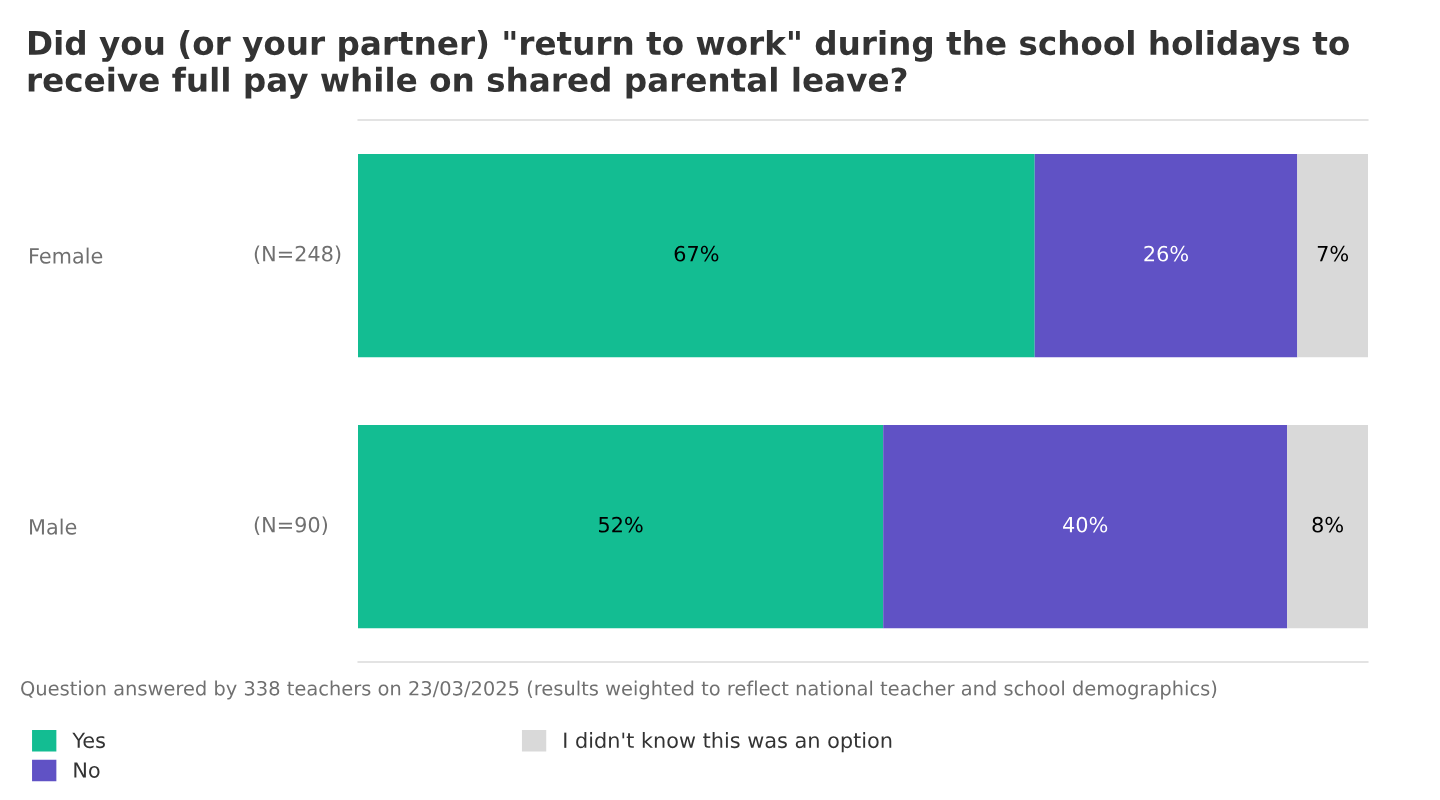  I want to click on data-label: 52%, so click(621, 524).